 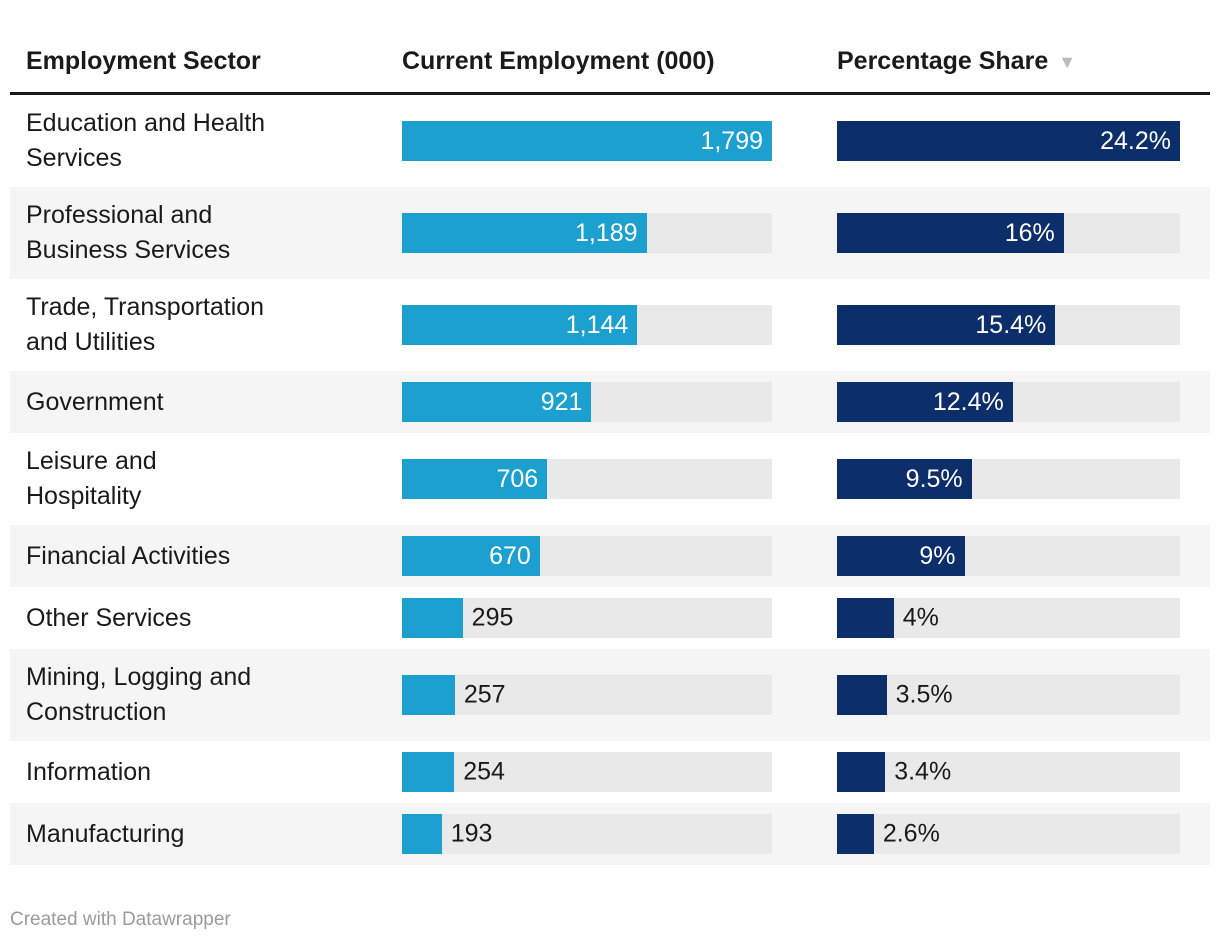 I want to click on employment-bar-track: 921, so click(x=587, y=402).